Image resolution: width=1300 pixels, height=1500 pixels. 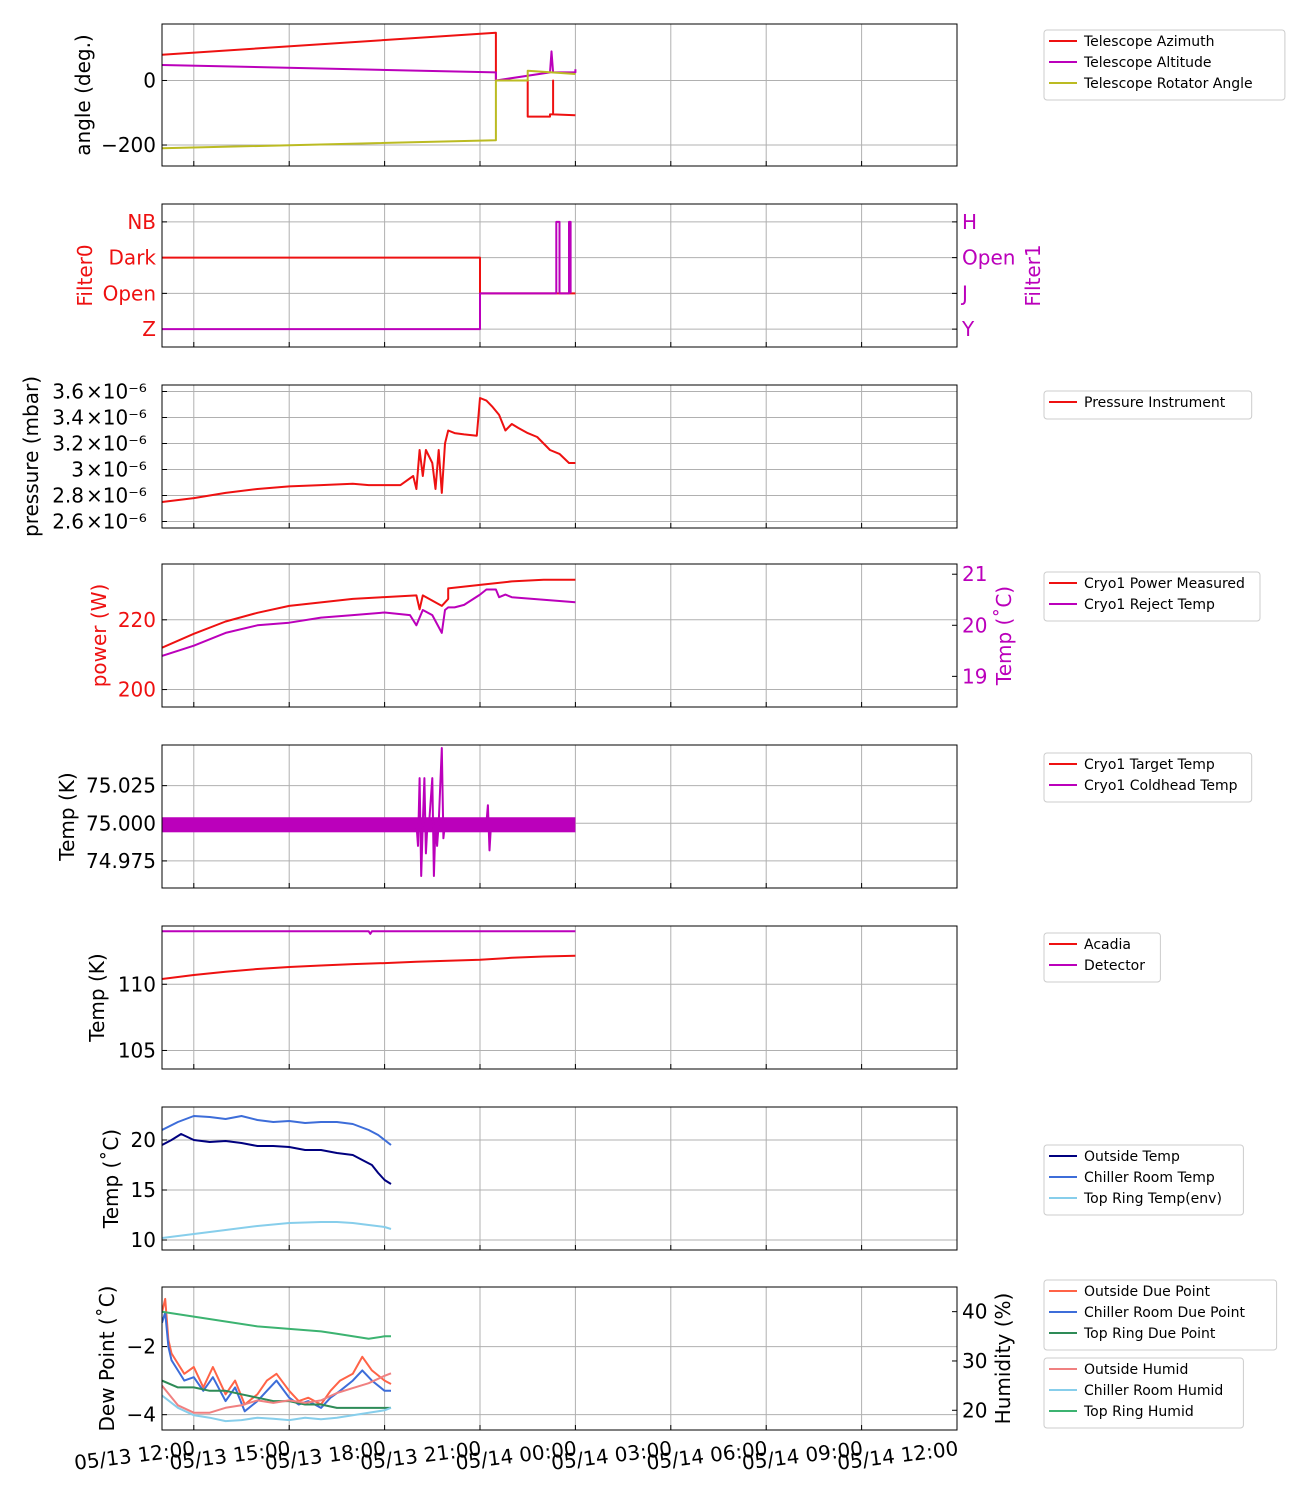 What do you see at coordinates (141, 1347) in the screenshot?
I see `y-tick-label: −2` at bounding box center [141, 1347].